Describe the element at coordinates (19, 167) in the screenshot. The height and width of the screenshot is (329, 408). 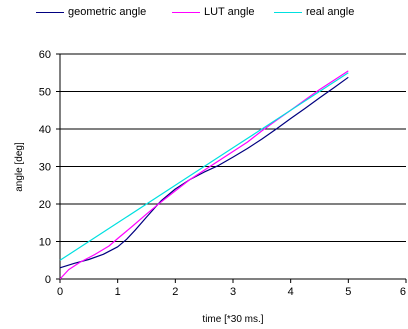
I see `y-axis-title: angle [deg]` at that location.